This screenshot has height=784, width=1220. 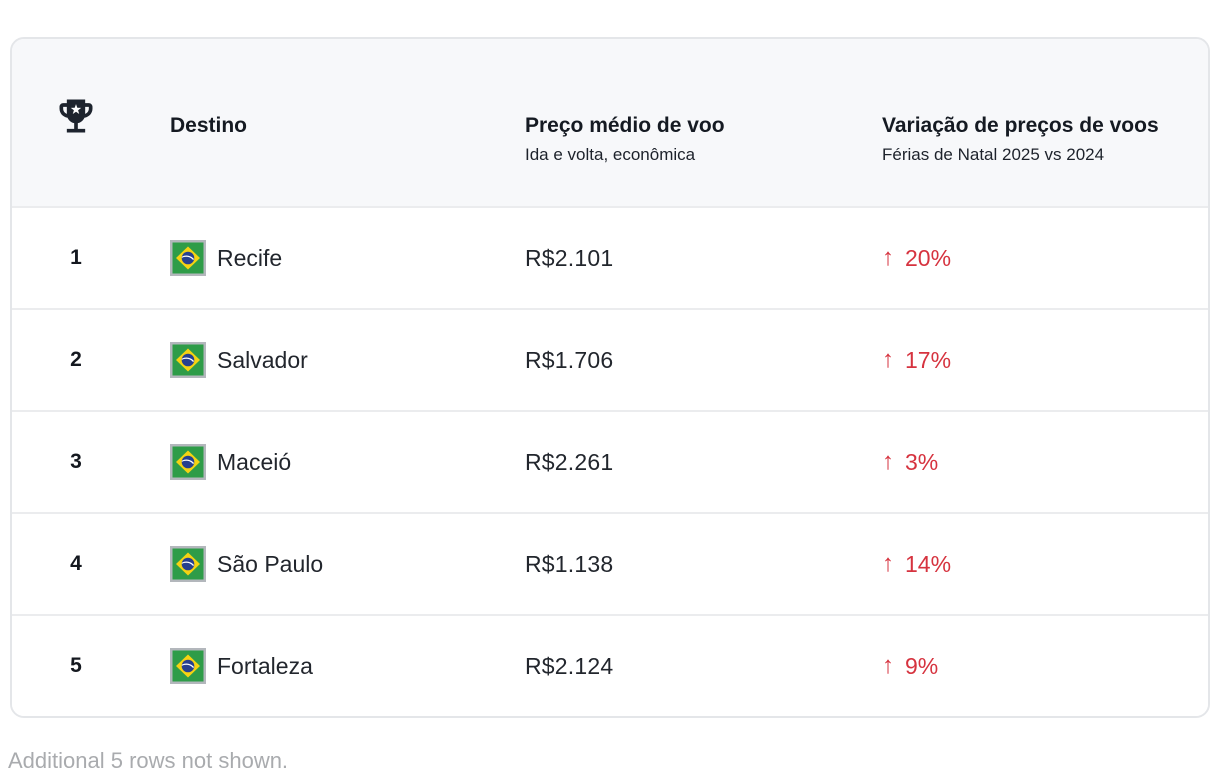 I want to click on destination-name: São Paulo, so click(x=270, y=563).